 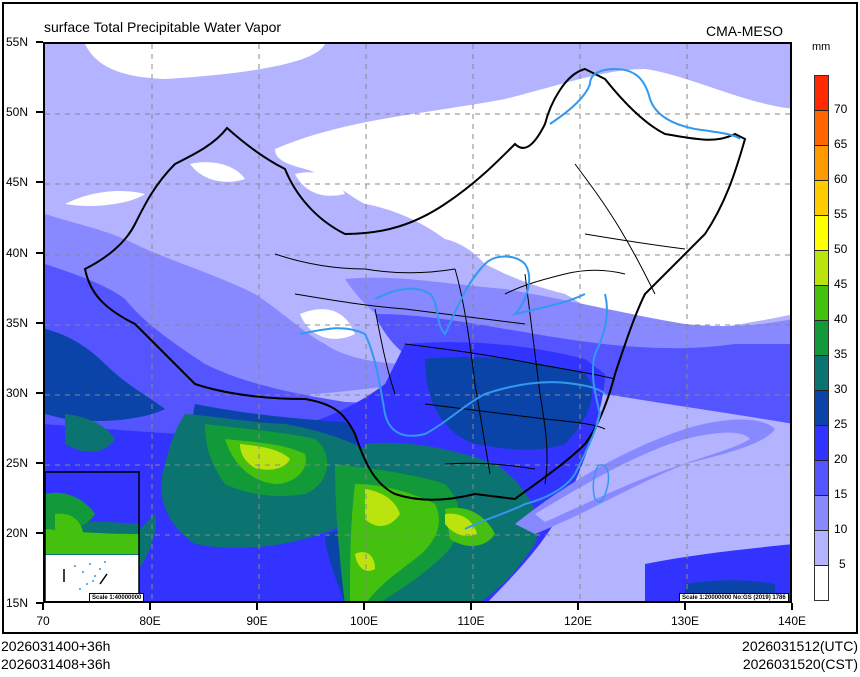 I want to click on colorbar, so click(x=821, y=338).